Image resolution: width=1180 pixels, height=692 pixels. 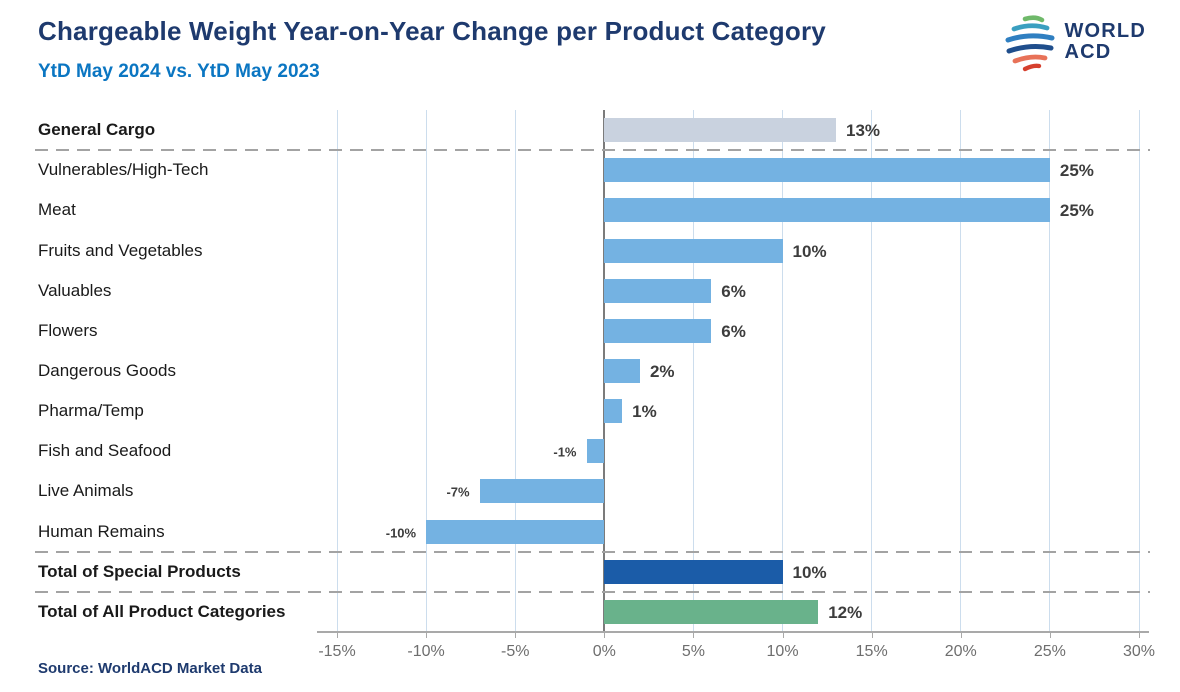 What do you see at coordinates (565, 452) in the screenshot?
I see `value-label: -1%` at bounding box center [565, 452].